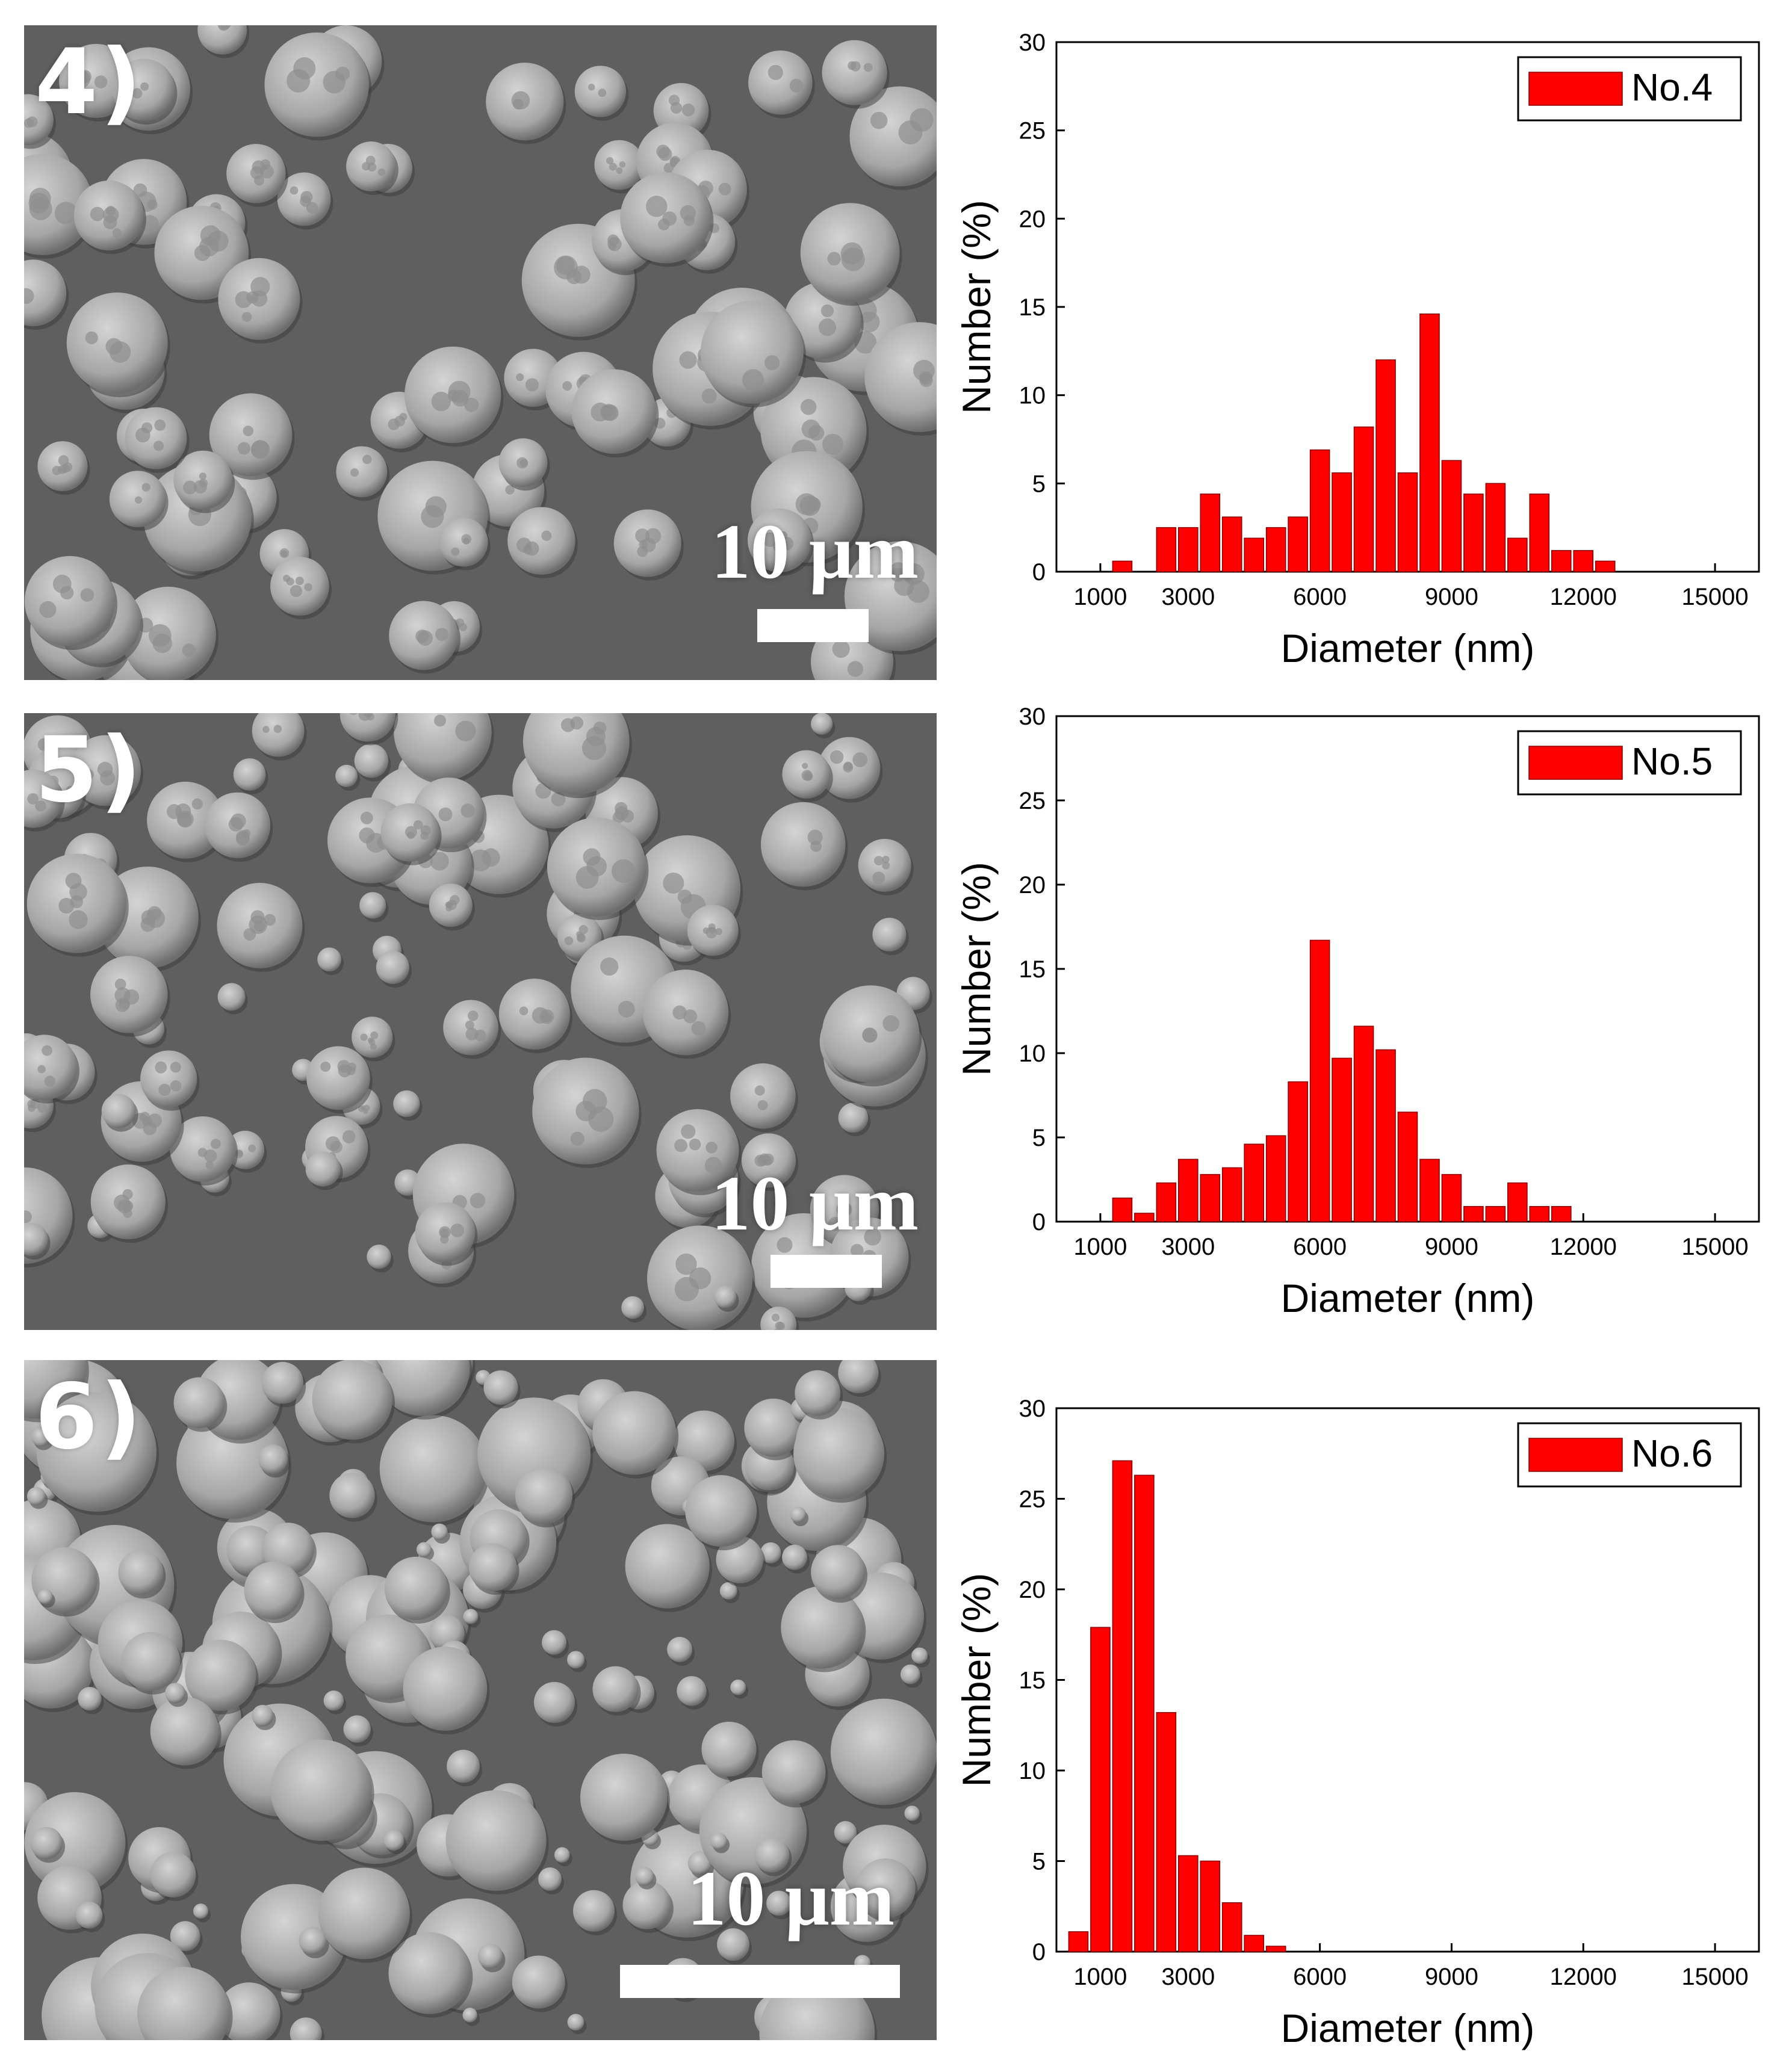 This screenshot has height=2072, width=1783. Describe the element at coordinates (815, 1203) in the screenshot. I see `scale-bar-label-5: 10 μm` at that location.